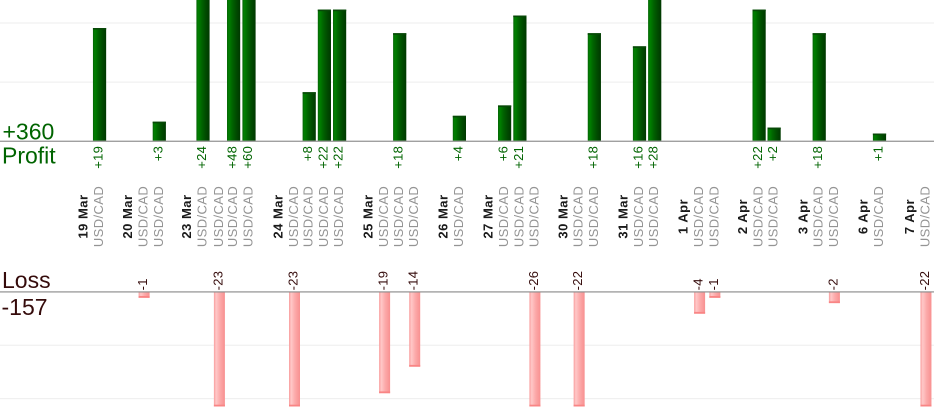 This screenshot has width=934, height=420. I want to click on svg-text: -26, so click(533, 281).